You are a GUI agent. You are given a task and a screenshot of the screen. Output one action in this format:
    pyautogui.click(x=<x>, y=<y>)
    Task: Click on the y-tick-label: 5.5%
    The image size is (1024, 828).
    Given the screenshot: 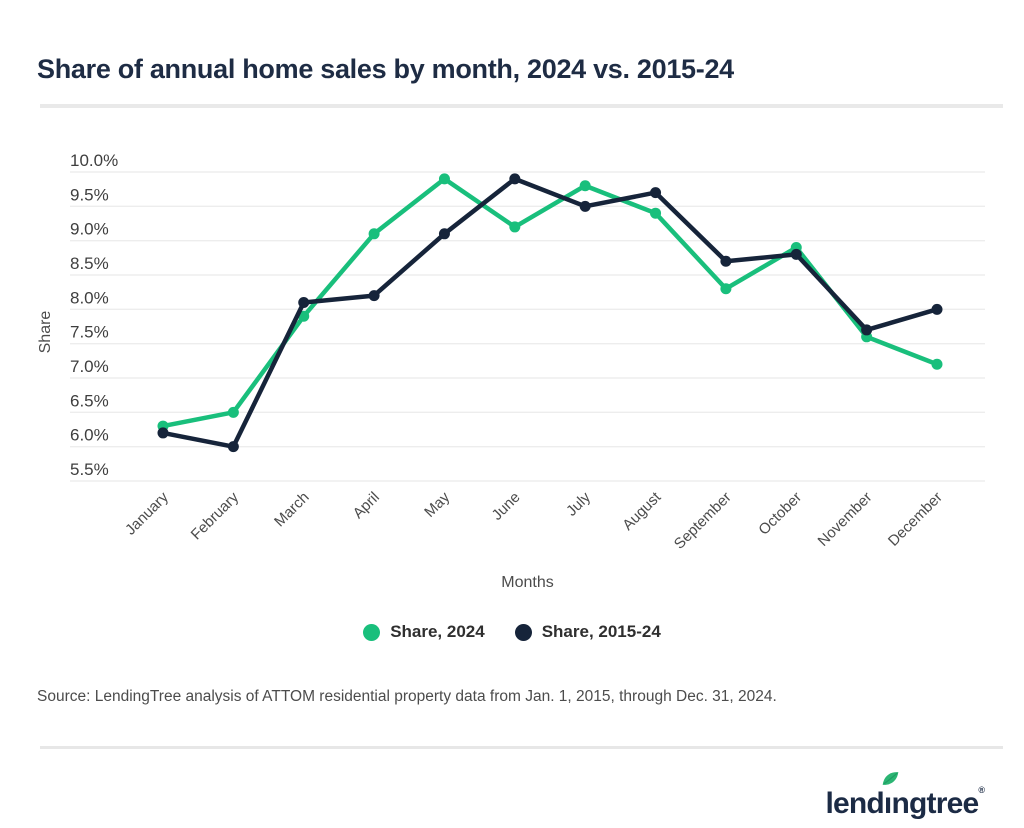 What is the action you would take?
    pyautogui.click(x=89, y=469)
    